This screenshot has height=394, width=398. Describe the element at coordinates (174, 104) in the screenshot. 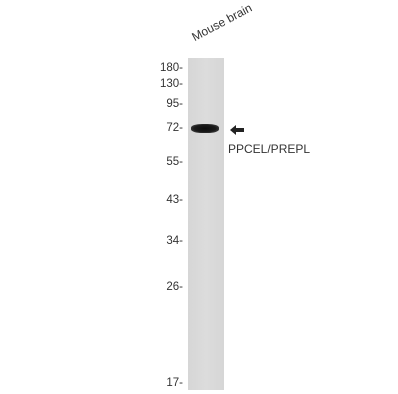

I see `marker-label-95: 95-` at that location.